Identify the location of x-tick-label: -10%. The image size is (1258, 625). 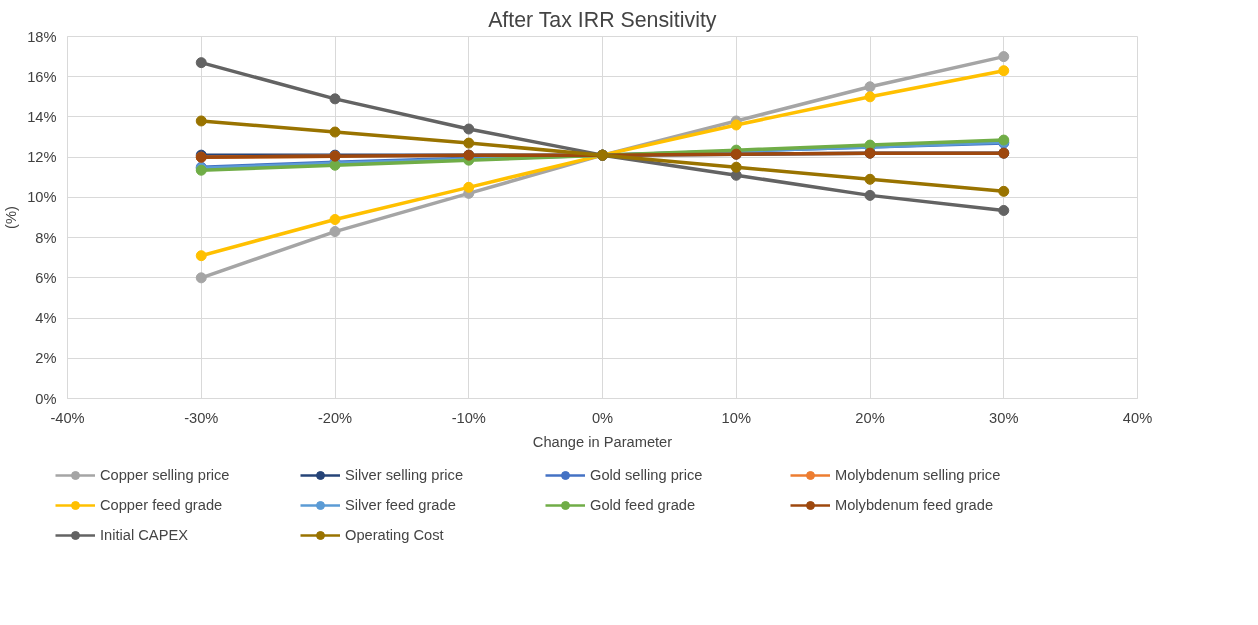
(468, 417).